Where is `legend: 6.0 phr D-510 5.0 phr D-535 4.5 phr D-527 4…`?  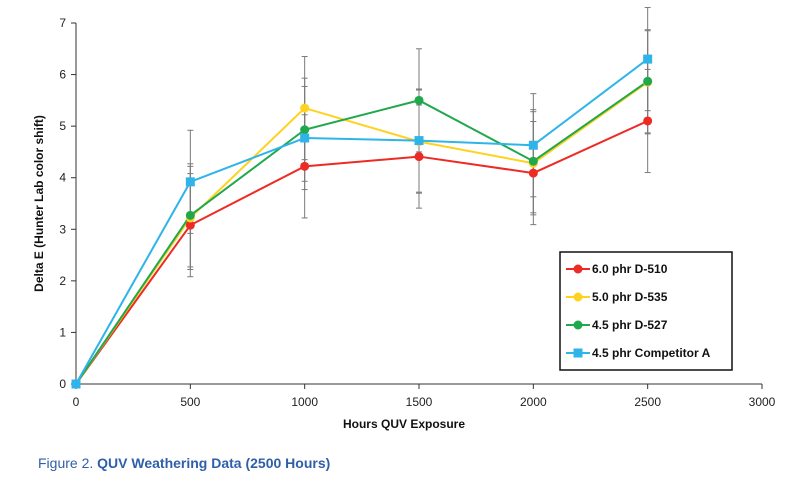
legend: 6.0 phr D-510 5.0 phr D-535 4.5 phr D-527 4… is located at coordinates (646, 311).